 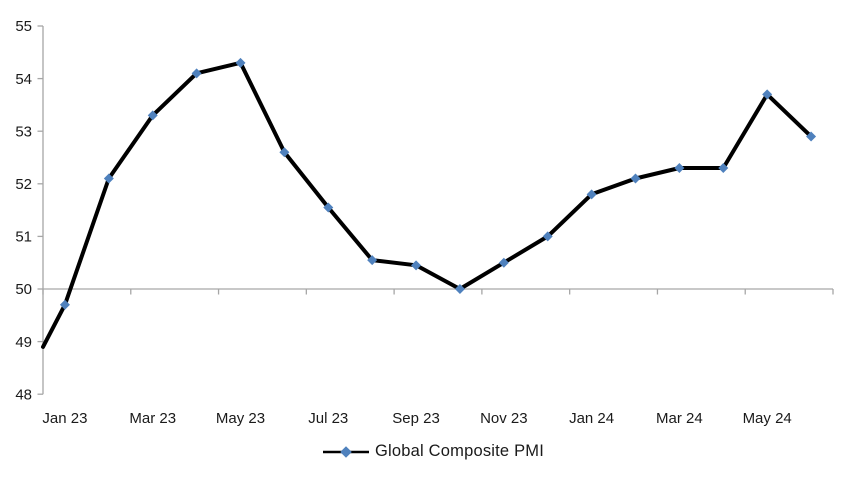 I want to click on legend: Global Composite PMI, so click(x=429, y=451).